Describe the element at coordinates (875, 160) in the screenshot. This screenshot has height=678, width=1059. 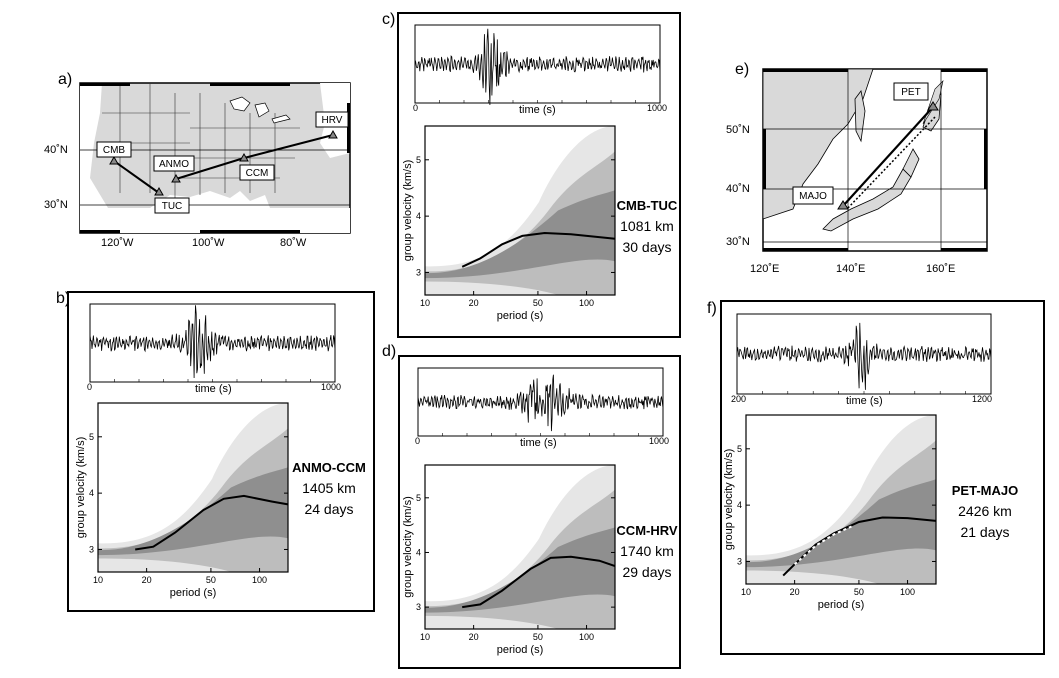
I see `japan-map: PET MAJO` at that location.